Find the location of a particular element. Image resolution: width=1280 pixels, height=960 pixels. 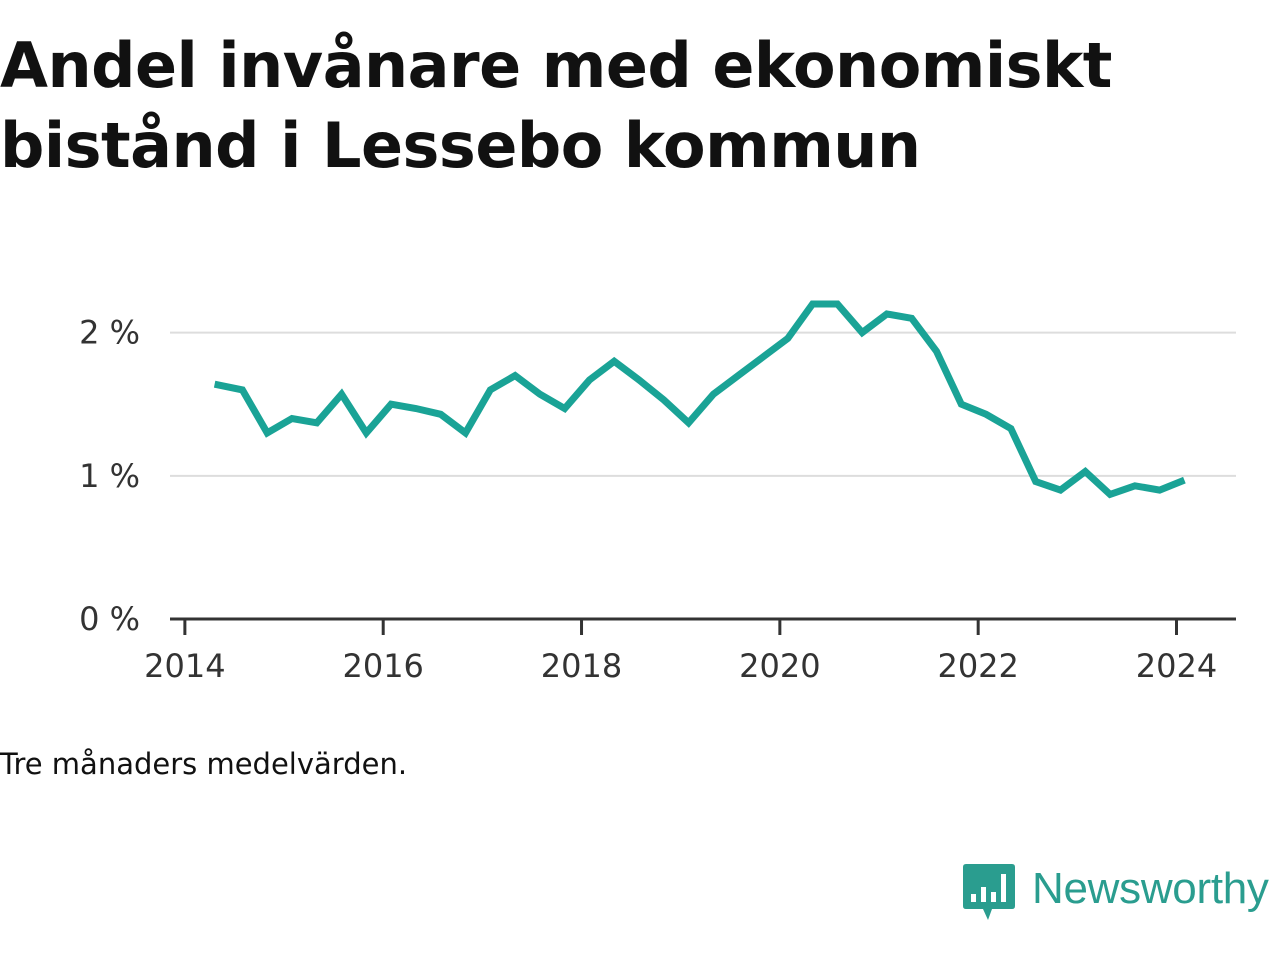

grid-lines is located at coordinates (703, 404).